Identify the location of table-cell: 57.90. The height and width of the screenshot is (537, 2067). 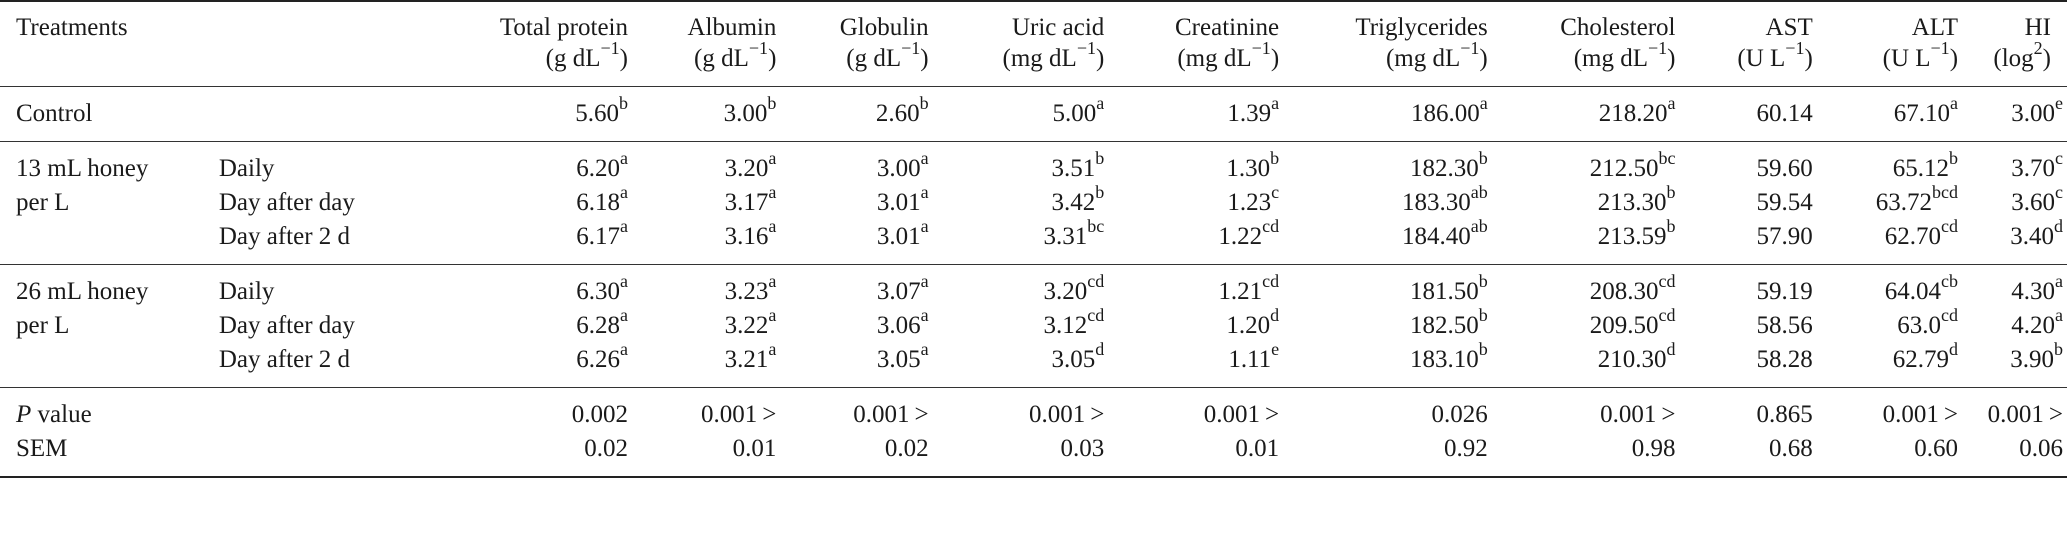
(1747, 242).